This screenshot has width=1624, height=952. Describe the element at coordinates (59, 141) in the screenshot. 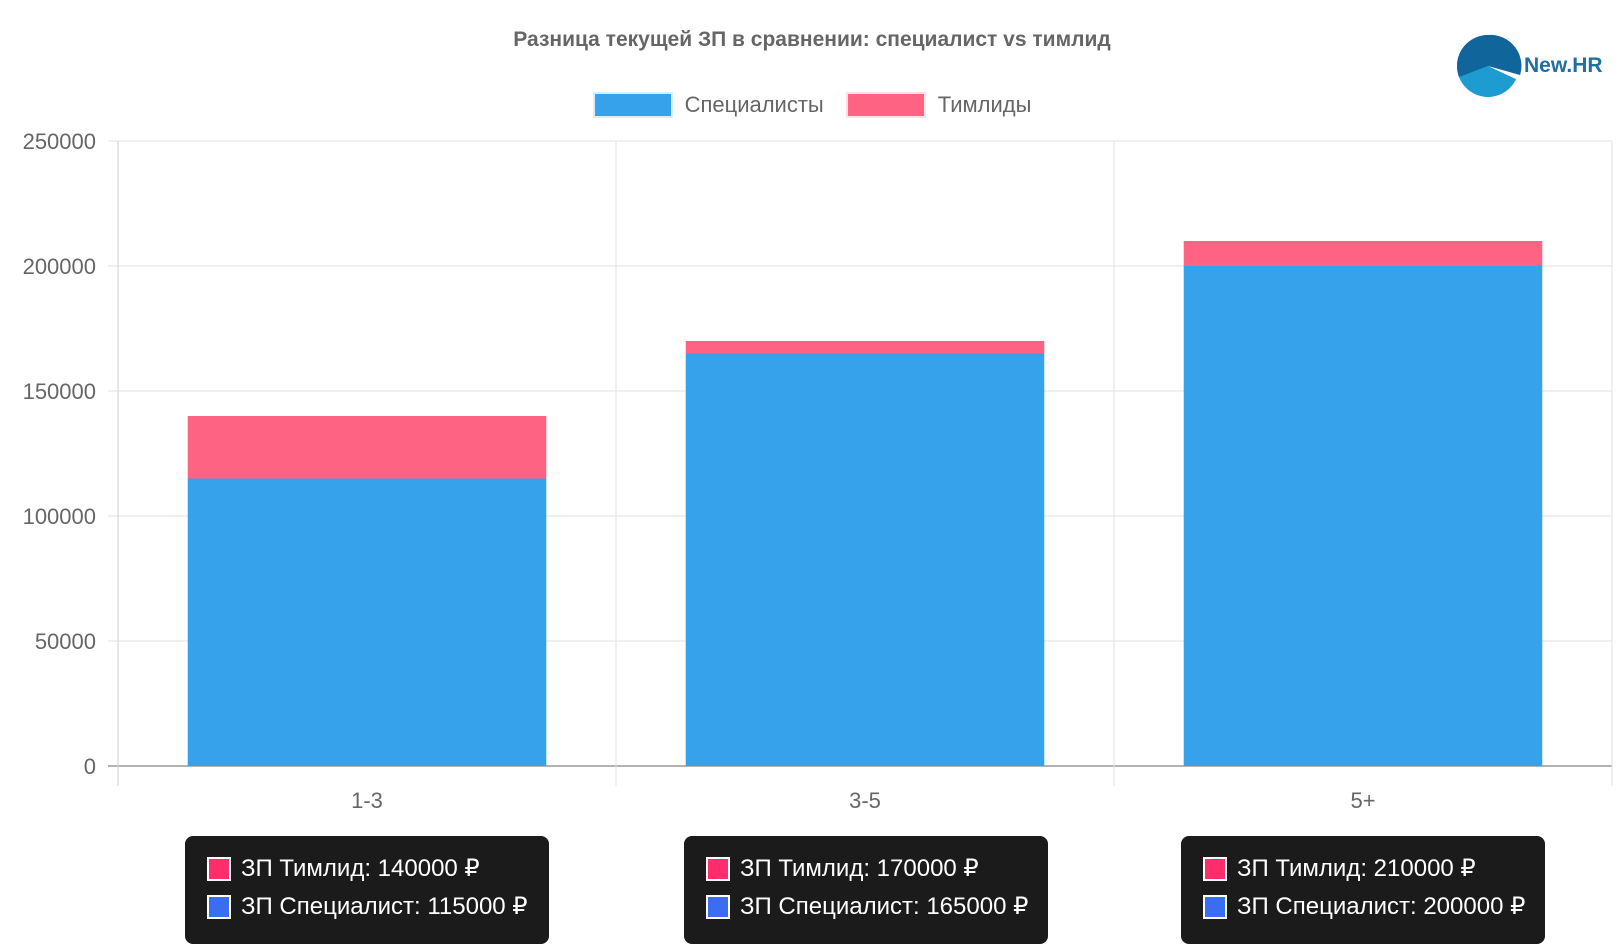

I see `y-tick-label: 250000` at that location.